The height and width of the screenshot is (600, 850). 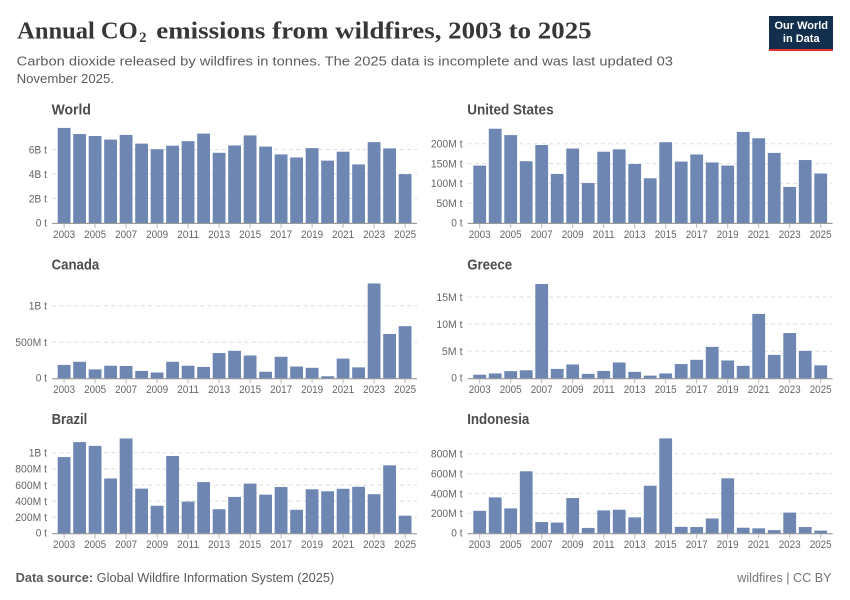 I want to click on svg-text: 15M t, so click(x=449, y=298).